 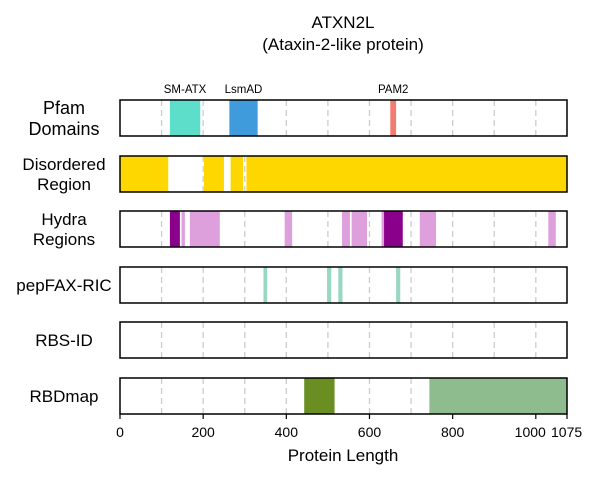 I want to click on x-tick-label: 200, so click(x=203, y=432).